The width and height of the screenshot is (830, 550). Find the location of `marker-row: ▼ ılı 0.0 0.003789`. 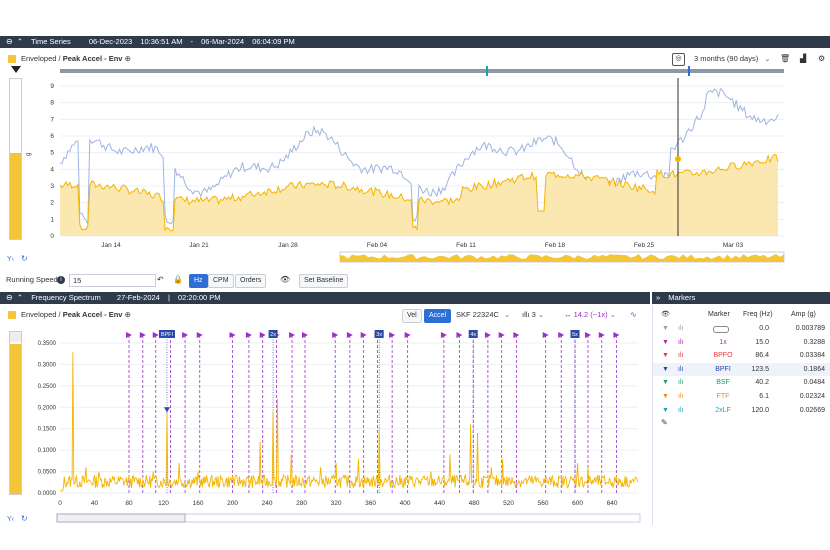

marker-row: ▼ ılı 0.0 0.003789 is located at coordinates (741, 329).